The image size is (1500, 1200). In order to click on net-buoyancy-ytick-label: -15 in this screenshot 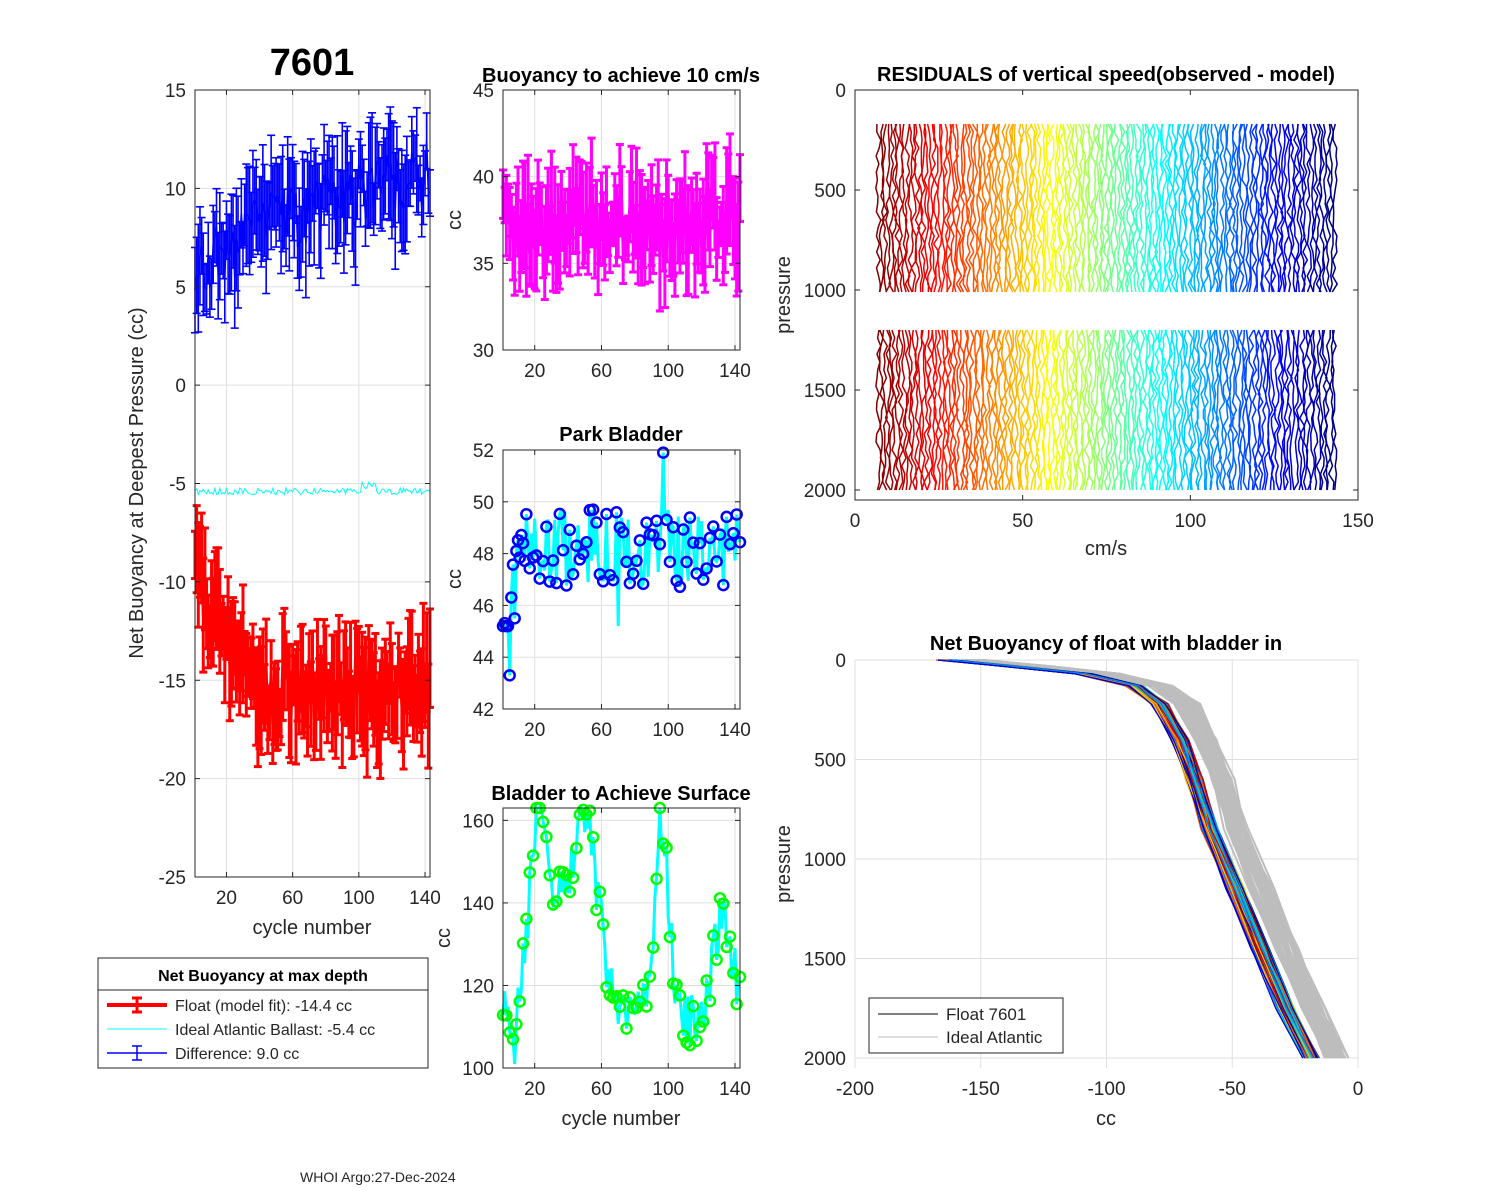, I will do `click(172, 681)`.